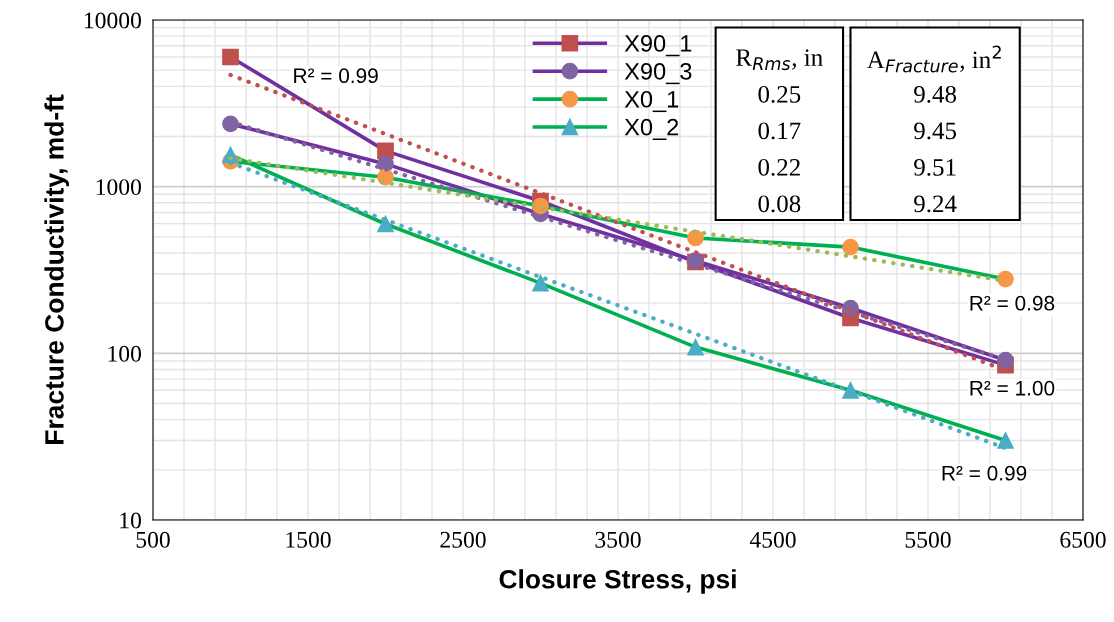 Image resolution: width=1114 pixels, height=622 pixels. Describe the element at coordinates (658, 73) in the screenshot. I see `legend-label: X90_3` at that location.